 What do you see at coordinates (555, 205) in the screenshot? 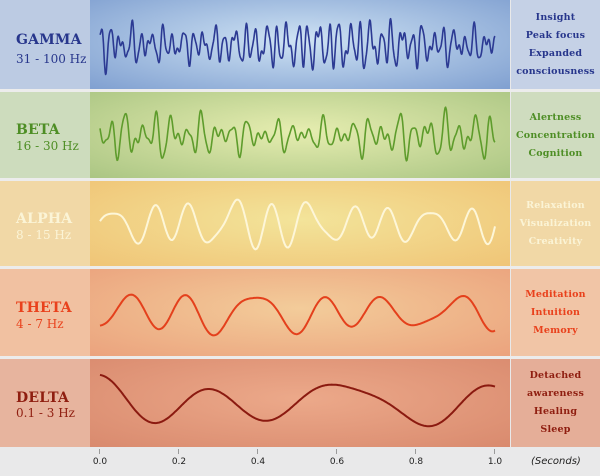
I see `effect-label: Relaxation` at bounding box center [555, 205].